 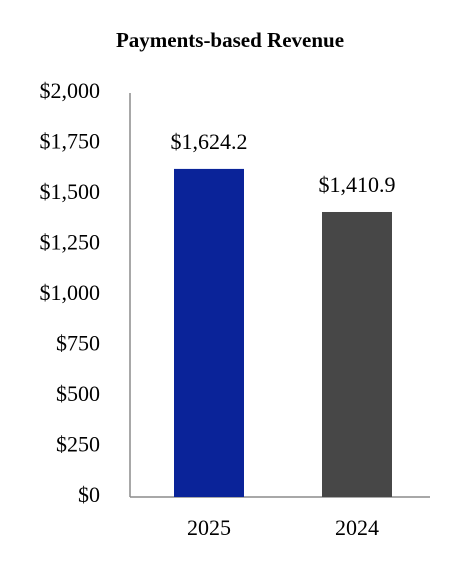 I want to click on chart-title: Payments-based Revenue, so click(x=230, y=40).